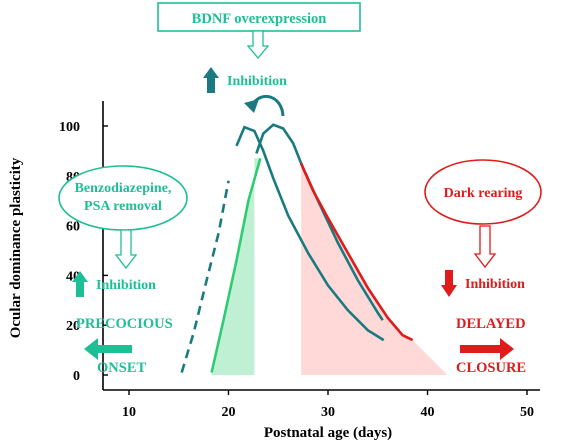 This screenshot has width=567, height=444. I want to click on early-curve-solid, so click(310, 233).